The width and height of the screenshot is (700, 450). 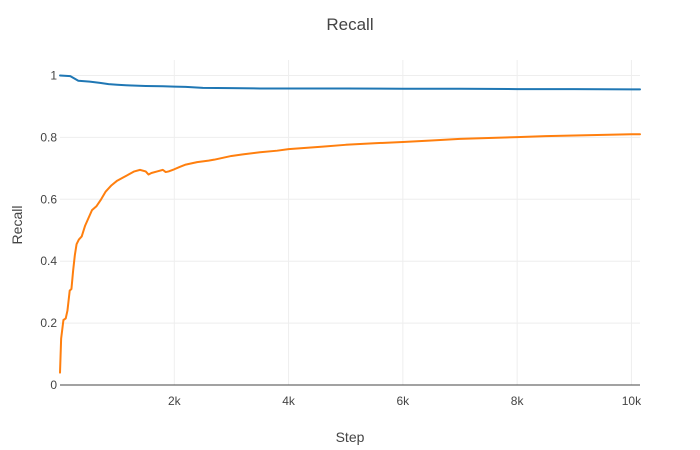 What do you see at coordinates (48, 323) in the screenshot?
I see `y-tick-label: 0.2` at bounding box center [48, 323].